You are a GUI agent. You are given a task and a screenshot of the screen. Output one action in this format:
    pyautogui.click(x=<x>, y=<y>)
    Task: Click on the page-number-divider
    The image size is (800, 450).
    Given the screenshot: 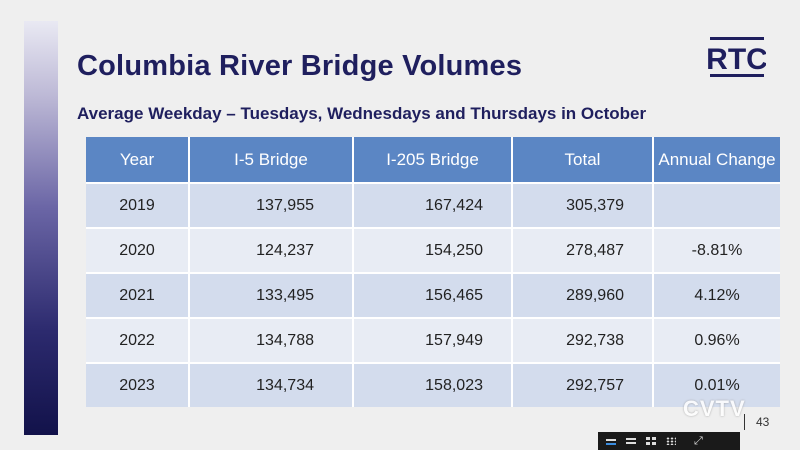 What is the action you would take?
    pyautogui.click(x=744, y=422)
    